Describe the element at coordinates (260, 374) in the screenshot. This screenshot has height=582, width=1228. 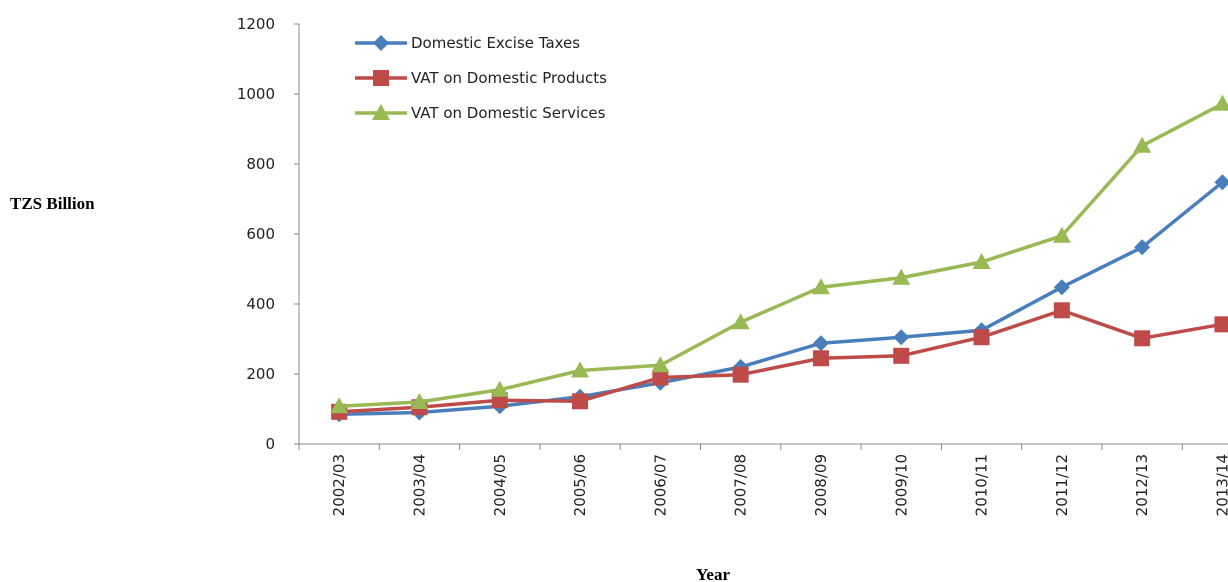
I see `y-tick-label: 200` at that location.